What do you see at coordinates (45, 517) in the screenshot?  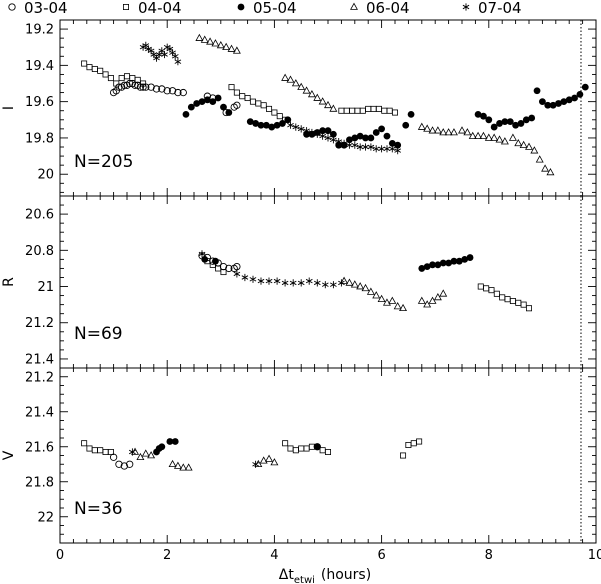 I see `y-tick-label: 22` at bounding box center [45, 517].